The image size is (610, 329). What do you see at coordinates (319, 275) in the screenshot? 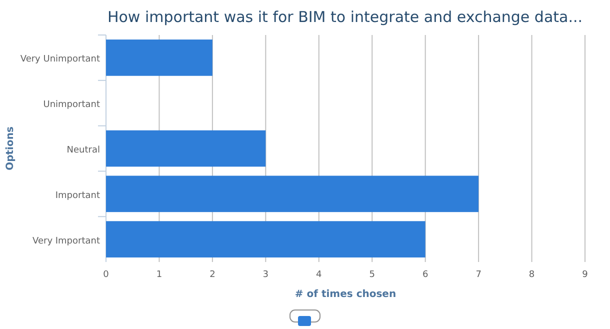
I see `x-tick-label: 4` at bounding box center [319, 275].